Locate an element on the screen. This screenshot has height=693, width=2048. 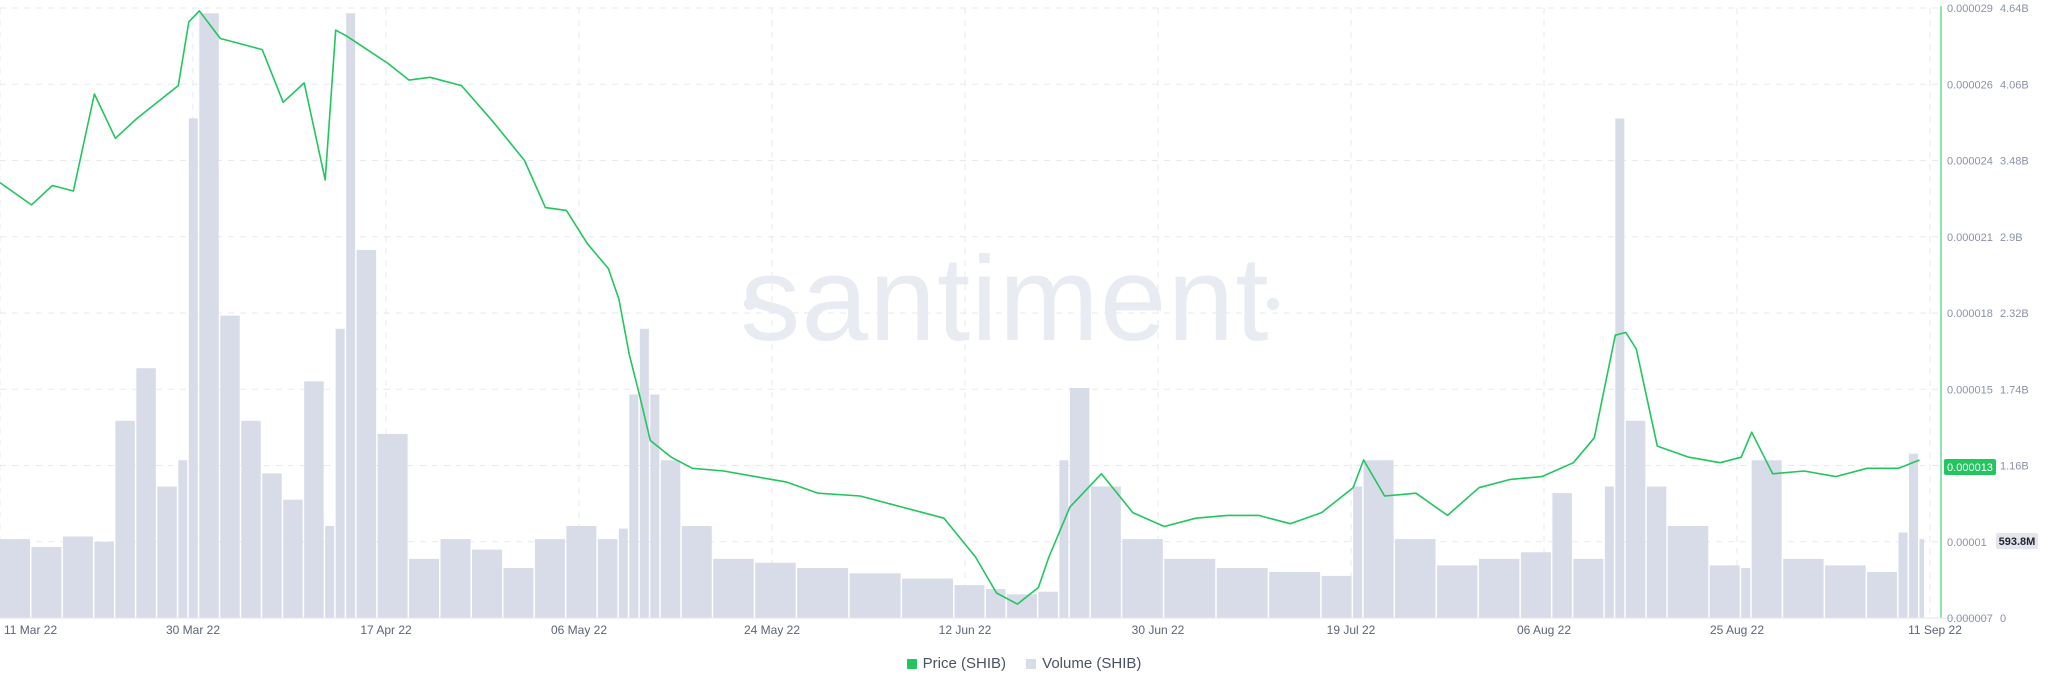
volume-tick-label: 1.16B is located at coordinates (2014, 467).